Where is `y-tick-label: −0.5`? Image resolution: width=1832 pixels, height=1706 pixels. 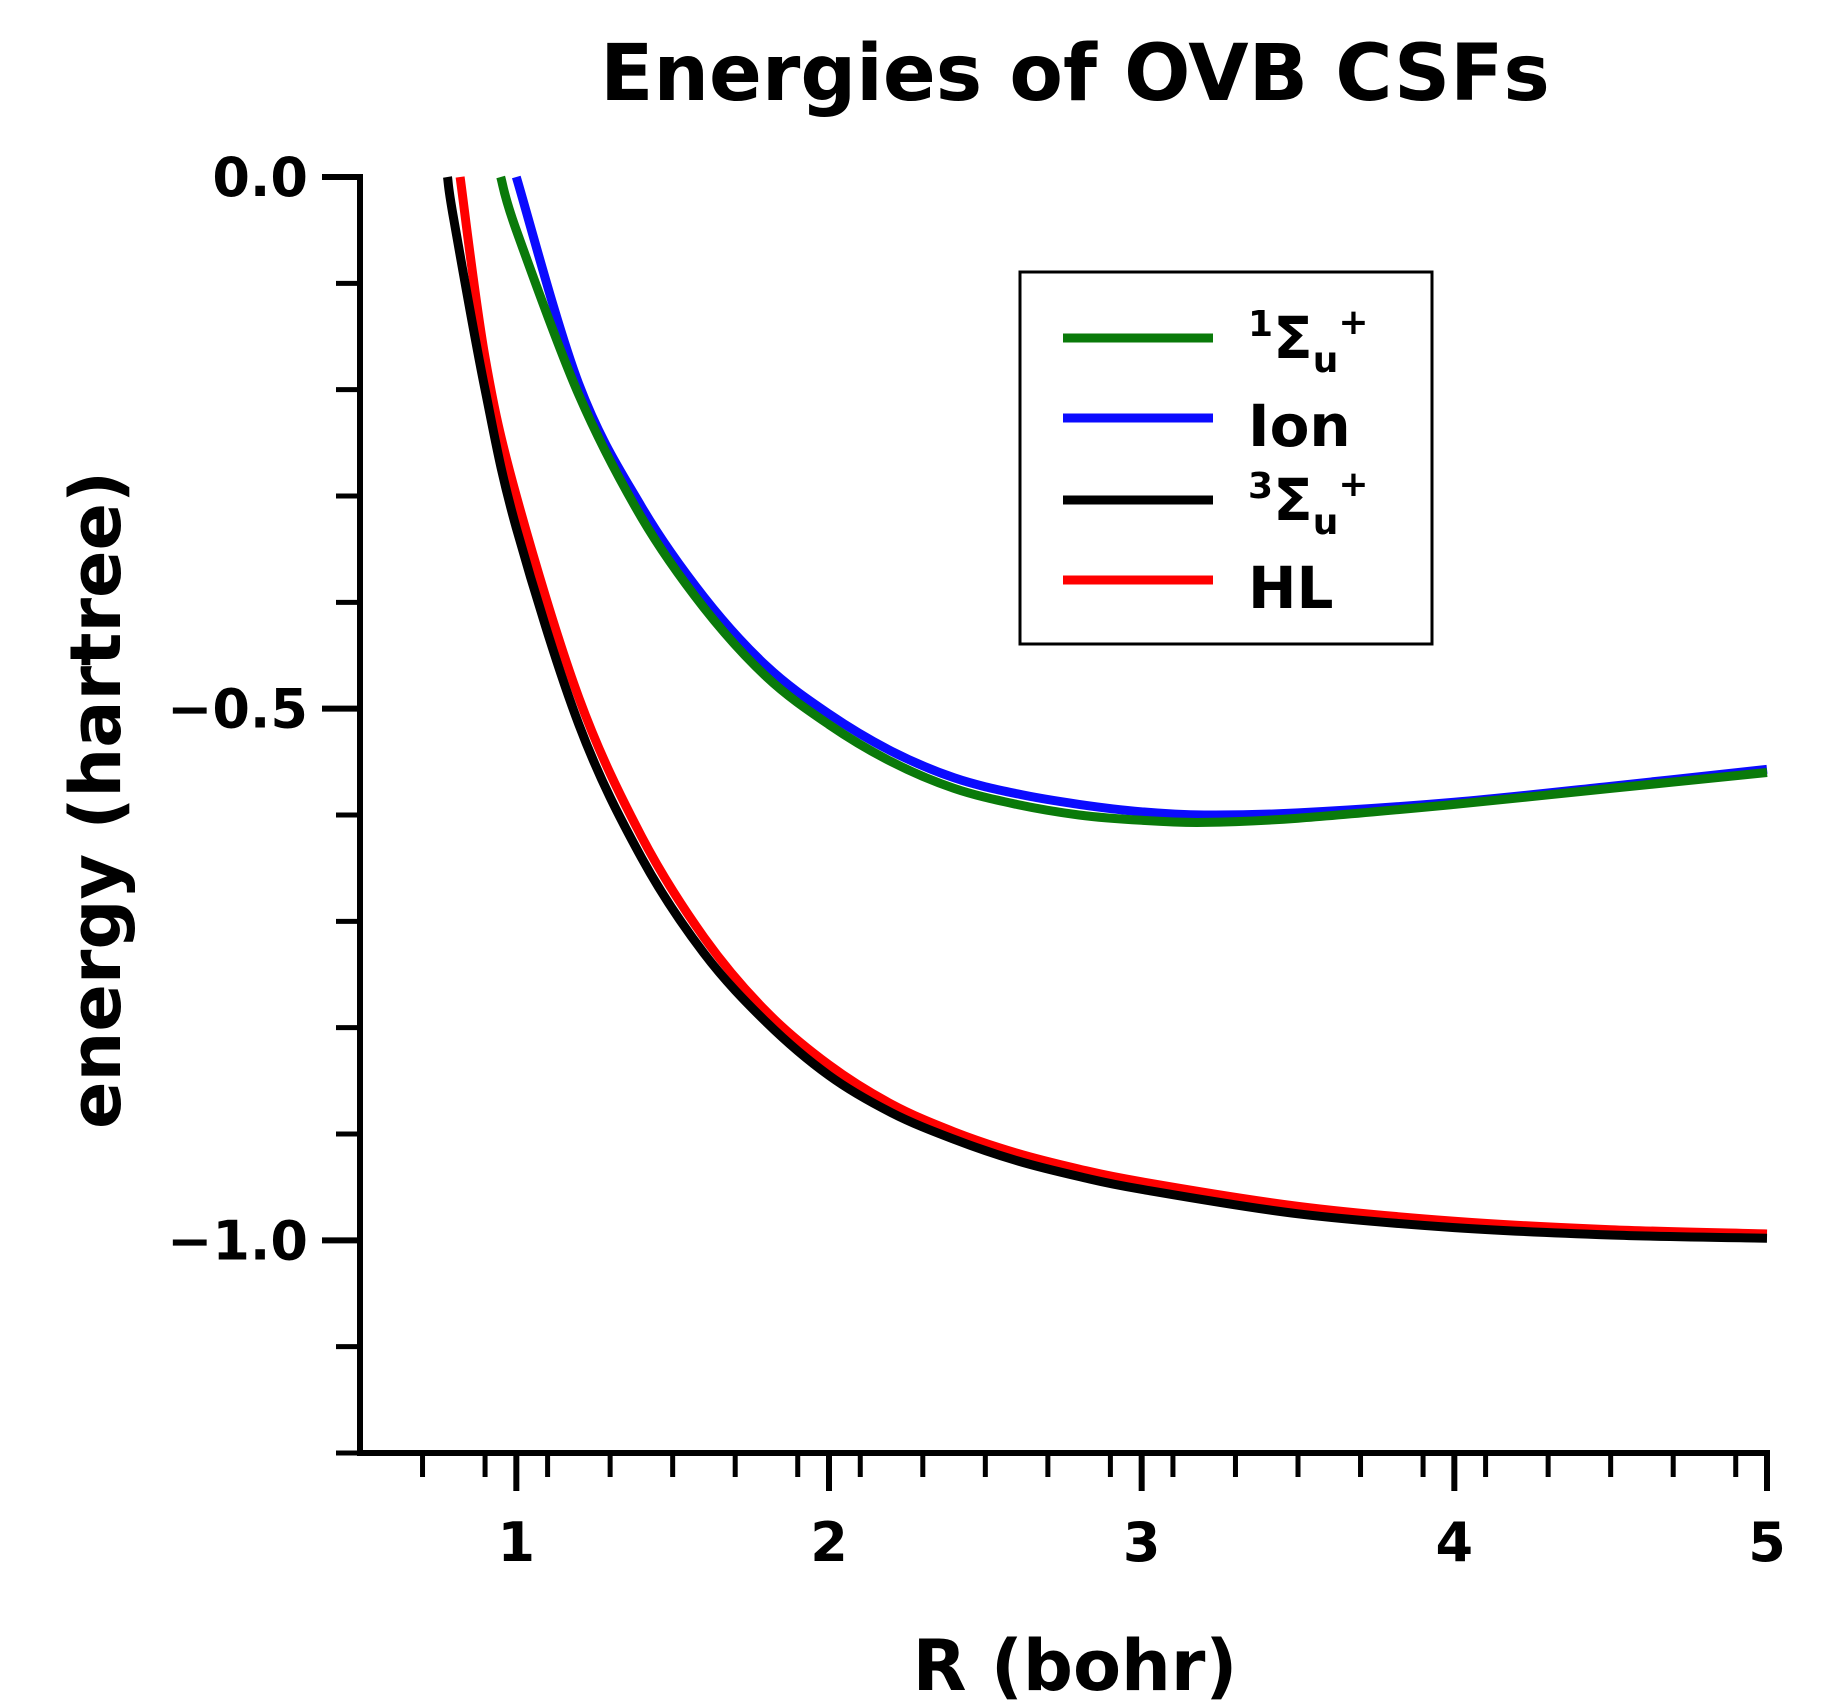 y-tick-label: −0.5 is located at coordinates (237, 709).